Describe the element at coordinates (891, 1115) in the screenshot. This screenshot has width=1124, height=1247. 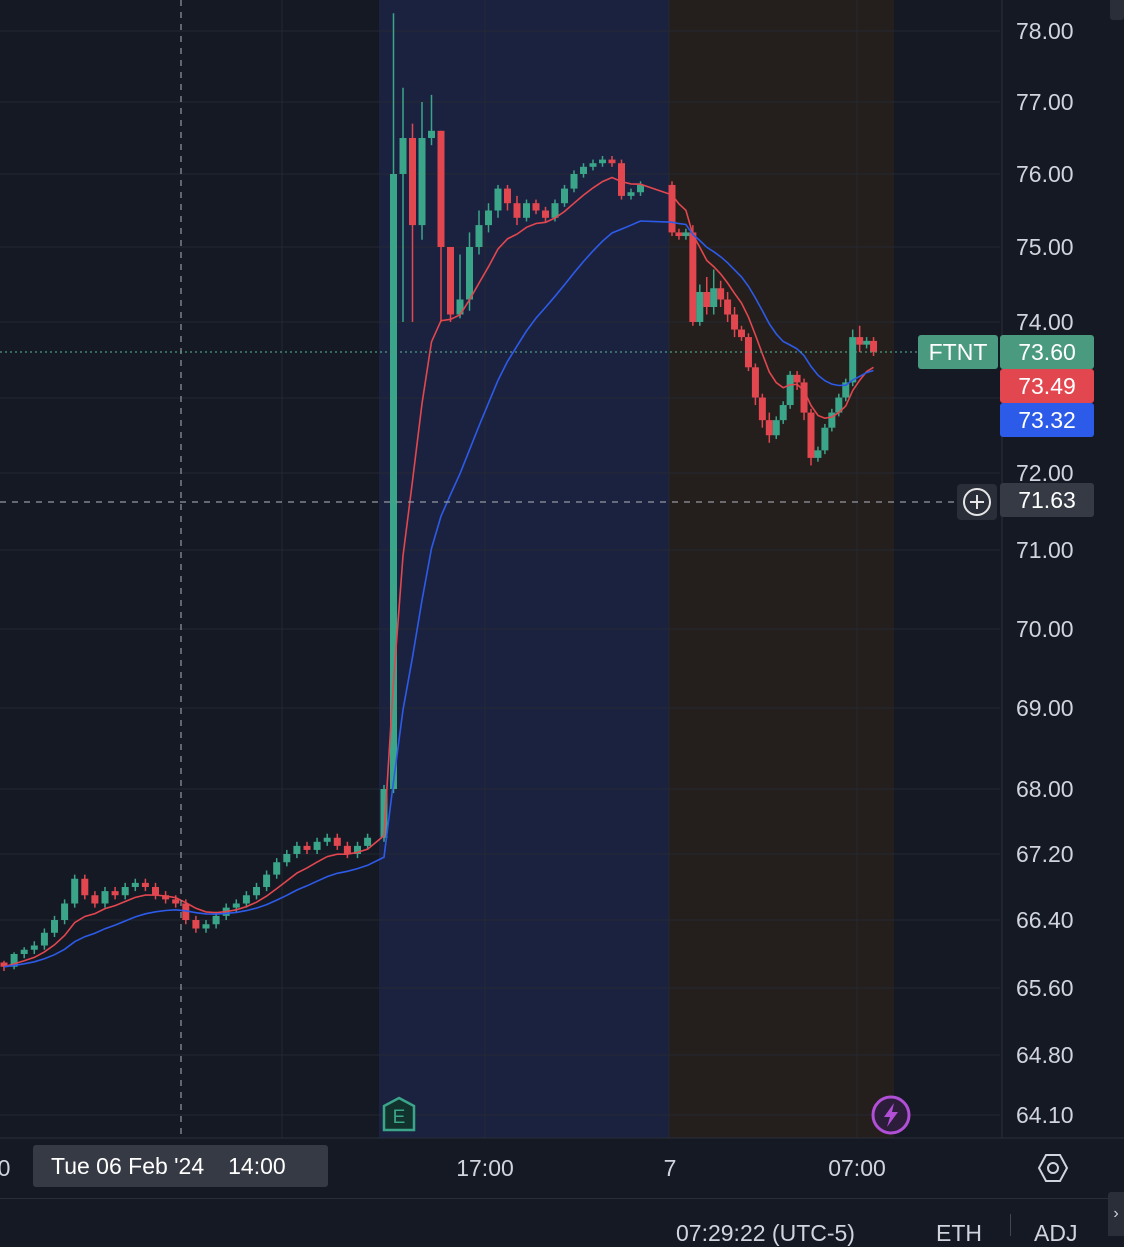
I see `lightning-icon` at that location.